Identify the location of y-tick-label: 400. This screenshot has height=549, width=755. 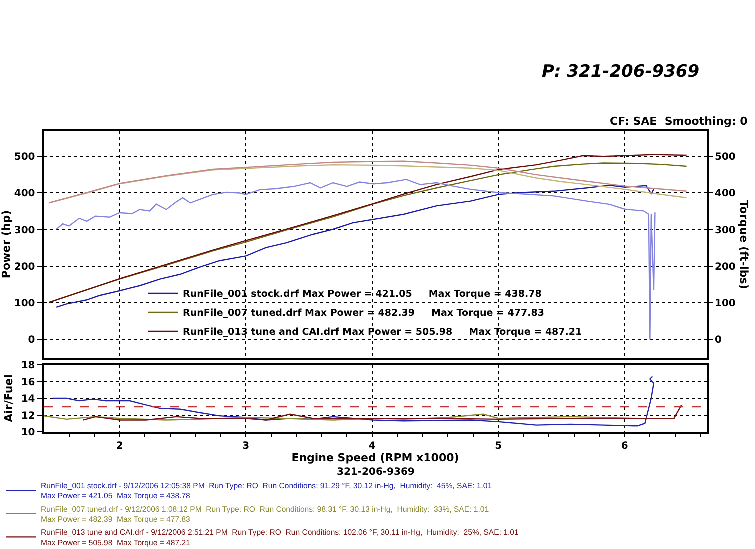
(25, 194).